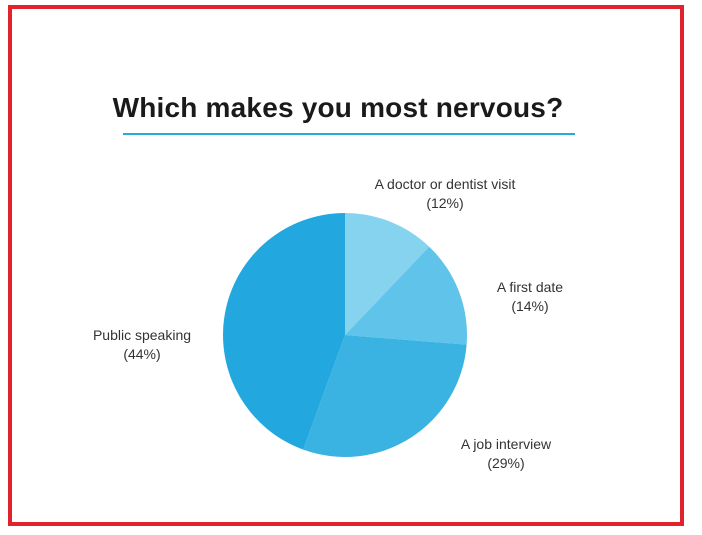 The height and width of the screenshot is (535, 702). I want to click on slice-label-first-date: A first date (14%), so click(530, 297).